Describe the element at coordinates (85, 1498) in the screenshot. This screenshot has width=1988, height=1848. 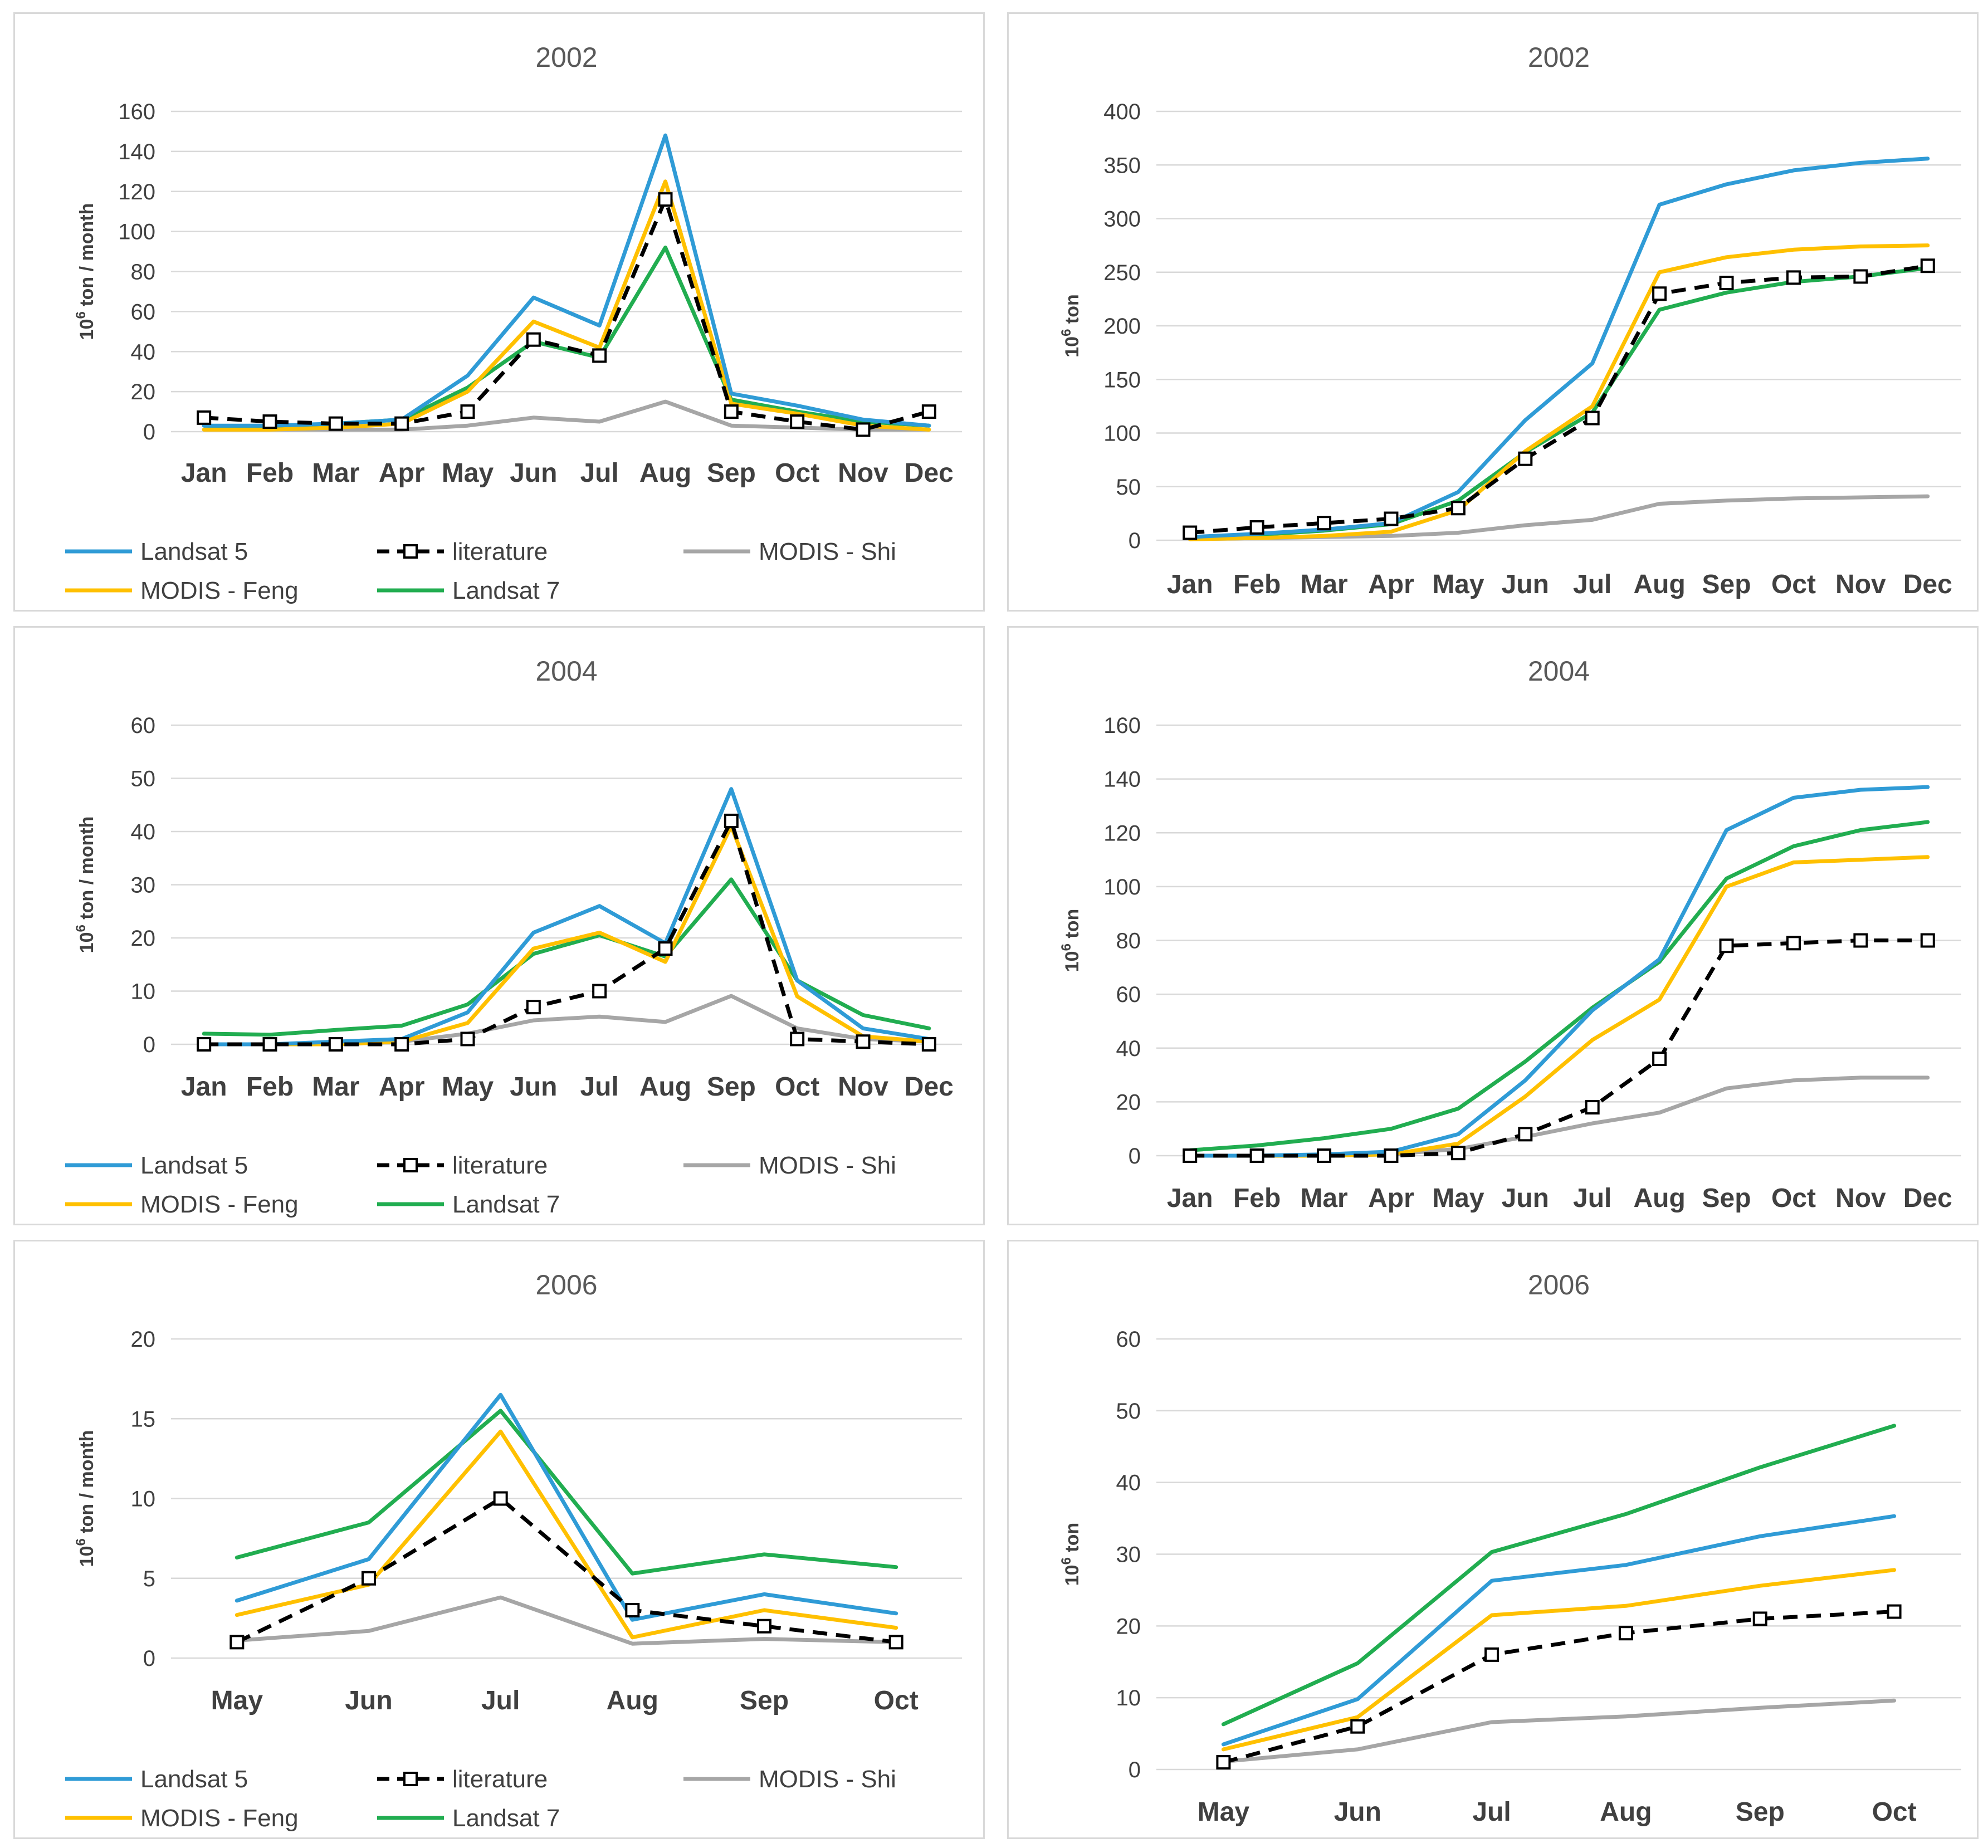
I see `y-axis-label: 106 ton / month` at that location.